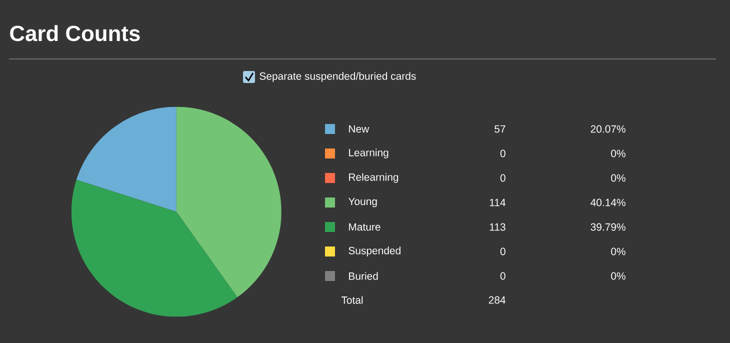  What do you see at coordinates (362, 203) in the screenshot?
I see `legend-label: Young` at bounding box center [362, 203].